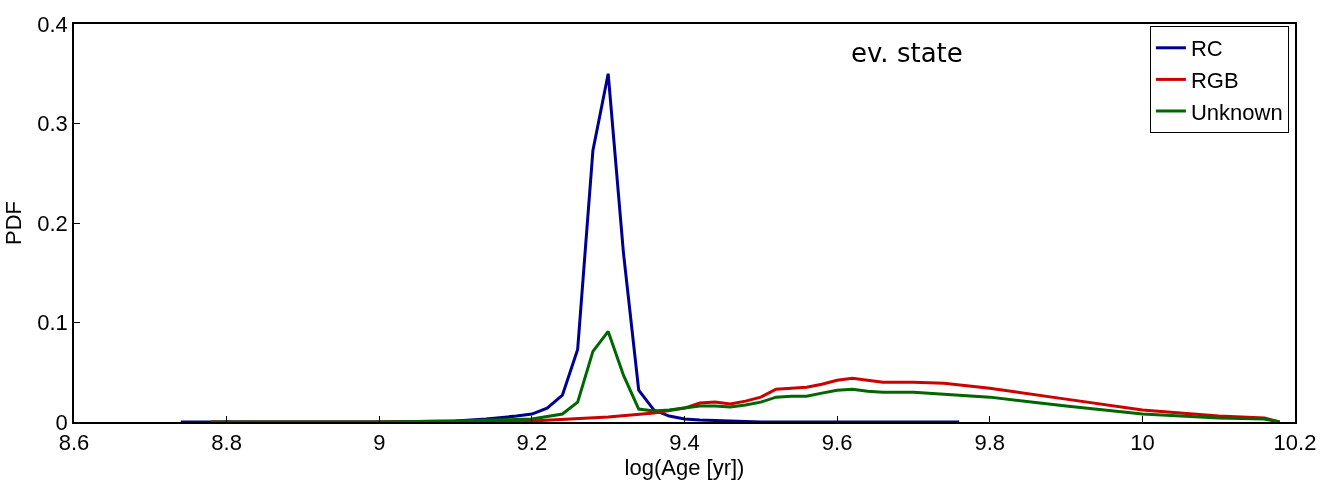  I want to click on x-tick-label: 9.6, so click(837, 443).